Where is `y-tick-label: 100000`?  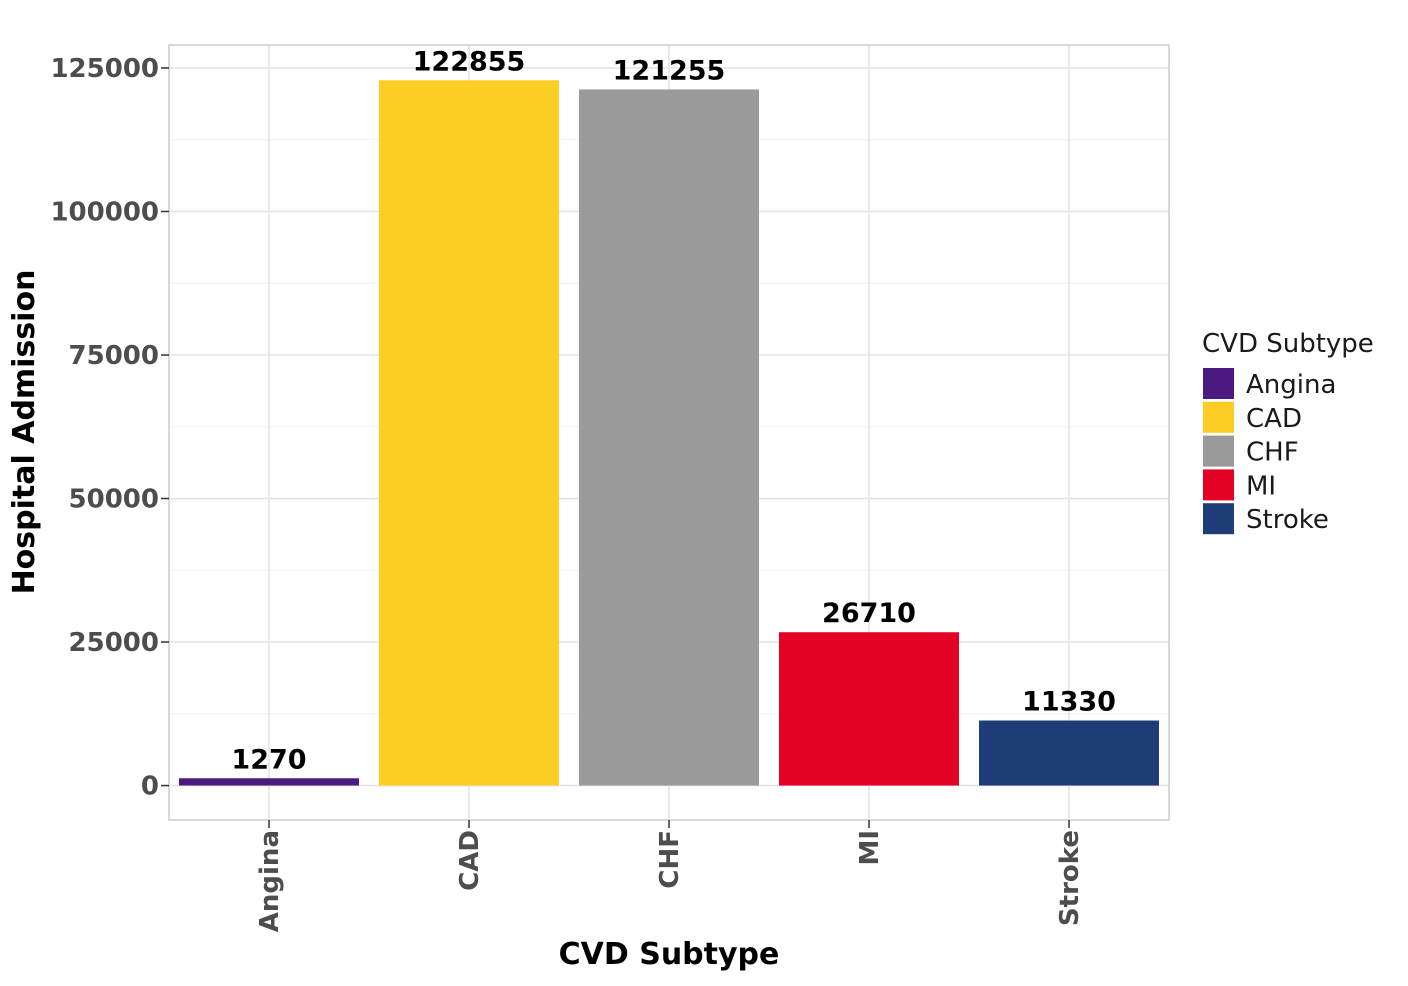 y-tick-label: 100000 is located at coordinates (104, 212).